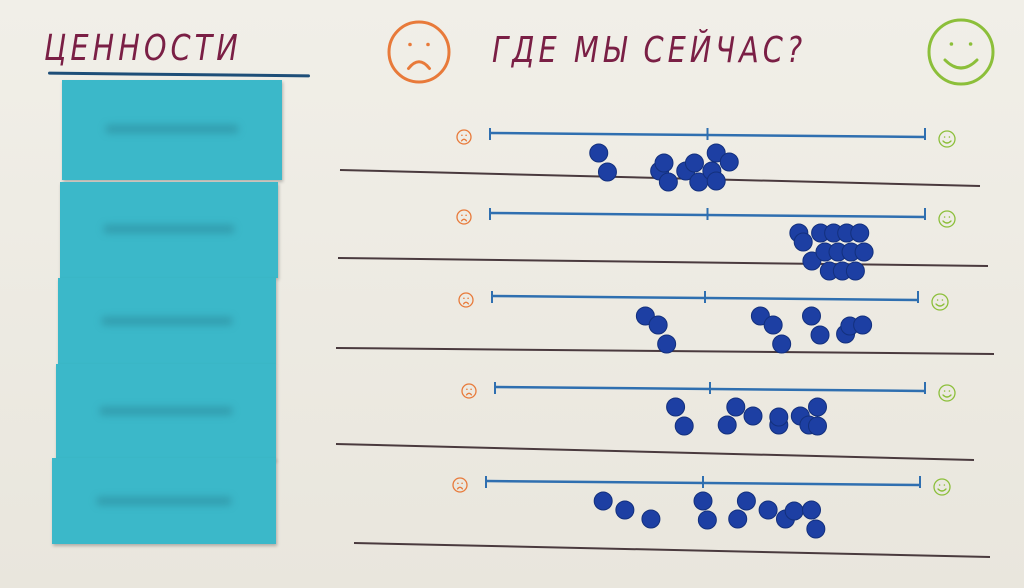 This screenshot has width=1024, height=588. Describe the element at coordinates (649, 50) in the screenshot. I see `question-title: ГДЕ МЫ СЕЙЧАС?` at that location.